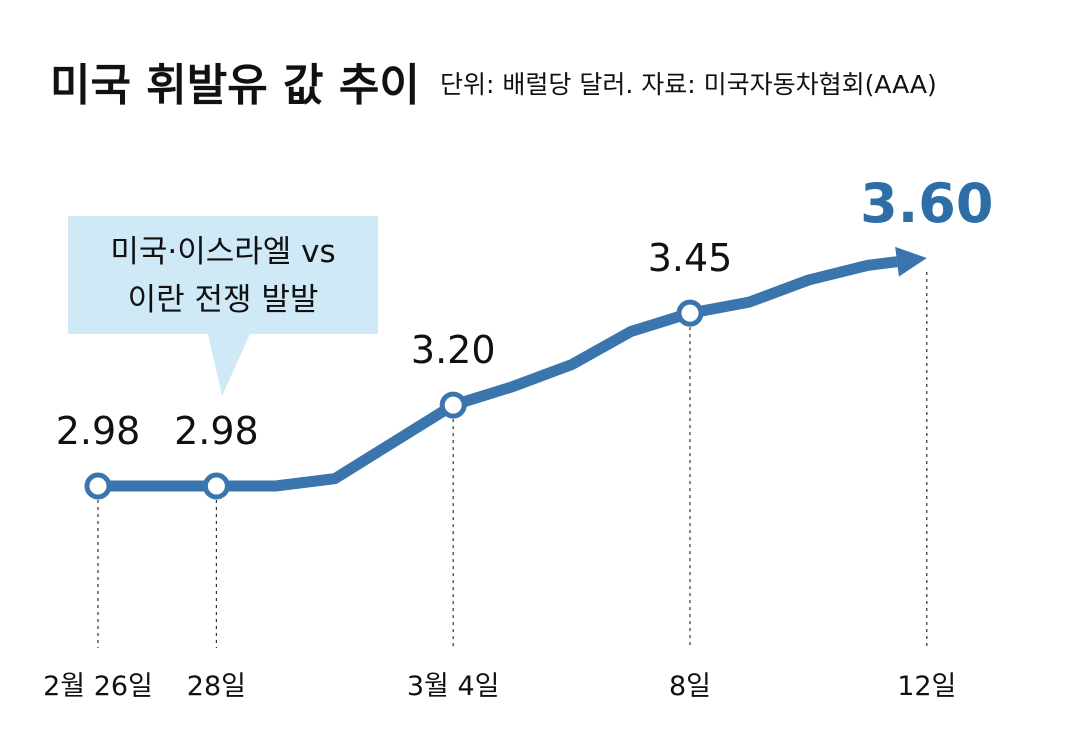 The width and height of the screenshot is (1066, 754). I want to click on callout-line-2: 이란 전쟁 발발, so click(223, 300).